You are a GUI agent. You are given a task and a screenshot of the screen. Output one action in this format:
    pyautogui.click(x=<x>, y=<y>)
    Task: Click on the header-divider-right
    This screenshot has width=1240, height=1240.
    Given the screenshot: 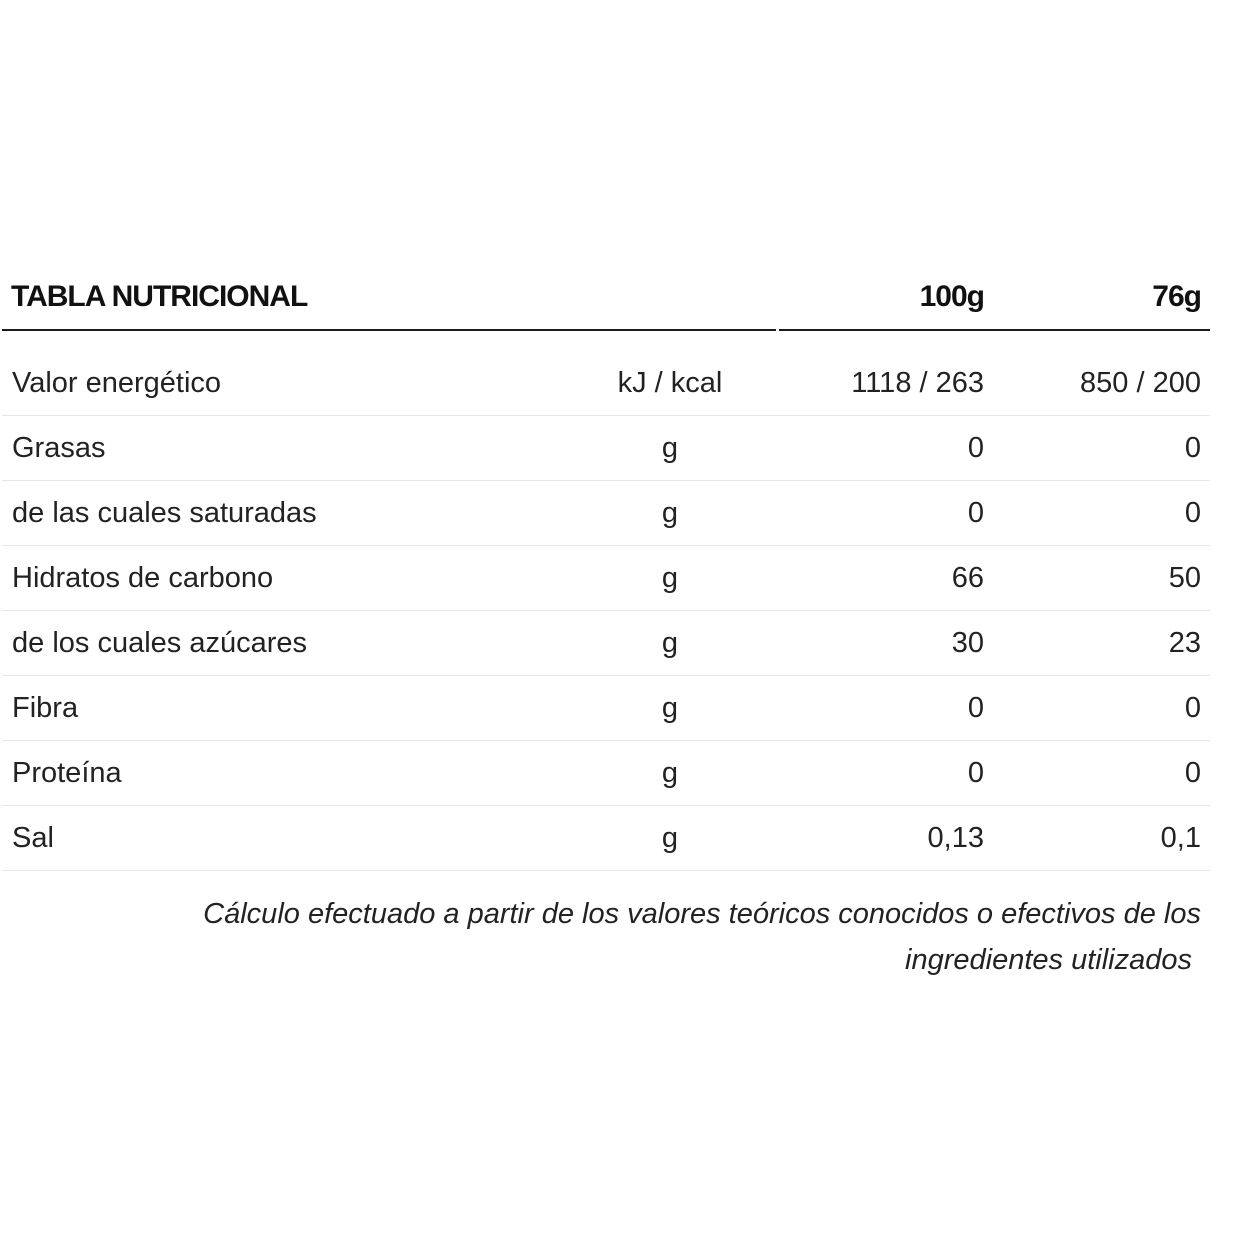 What is the action you would take?
    pyautogui.click(x=994, y=330)
    